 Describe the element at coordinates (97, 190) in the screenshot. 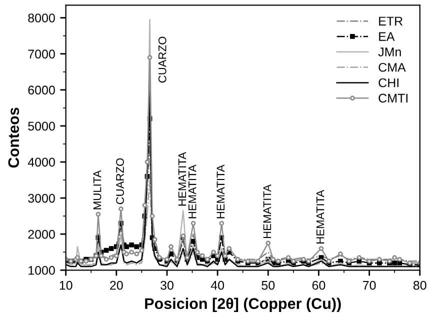

I see `annotation: MULITA` at that location.